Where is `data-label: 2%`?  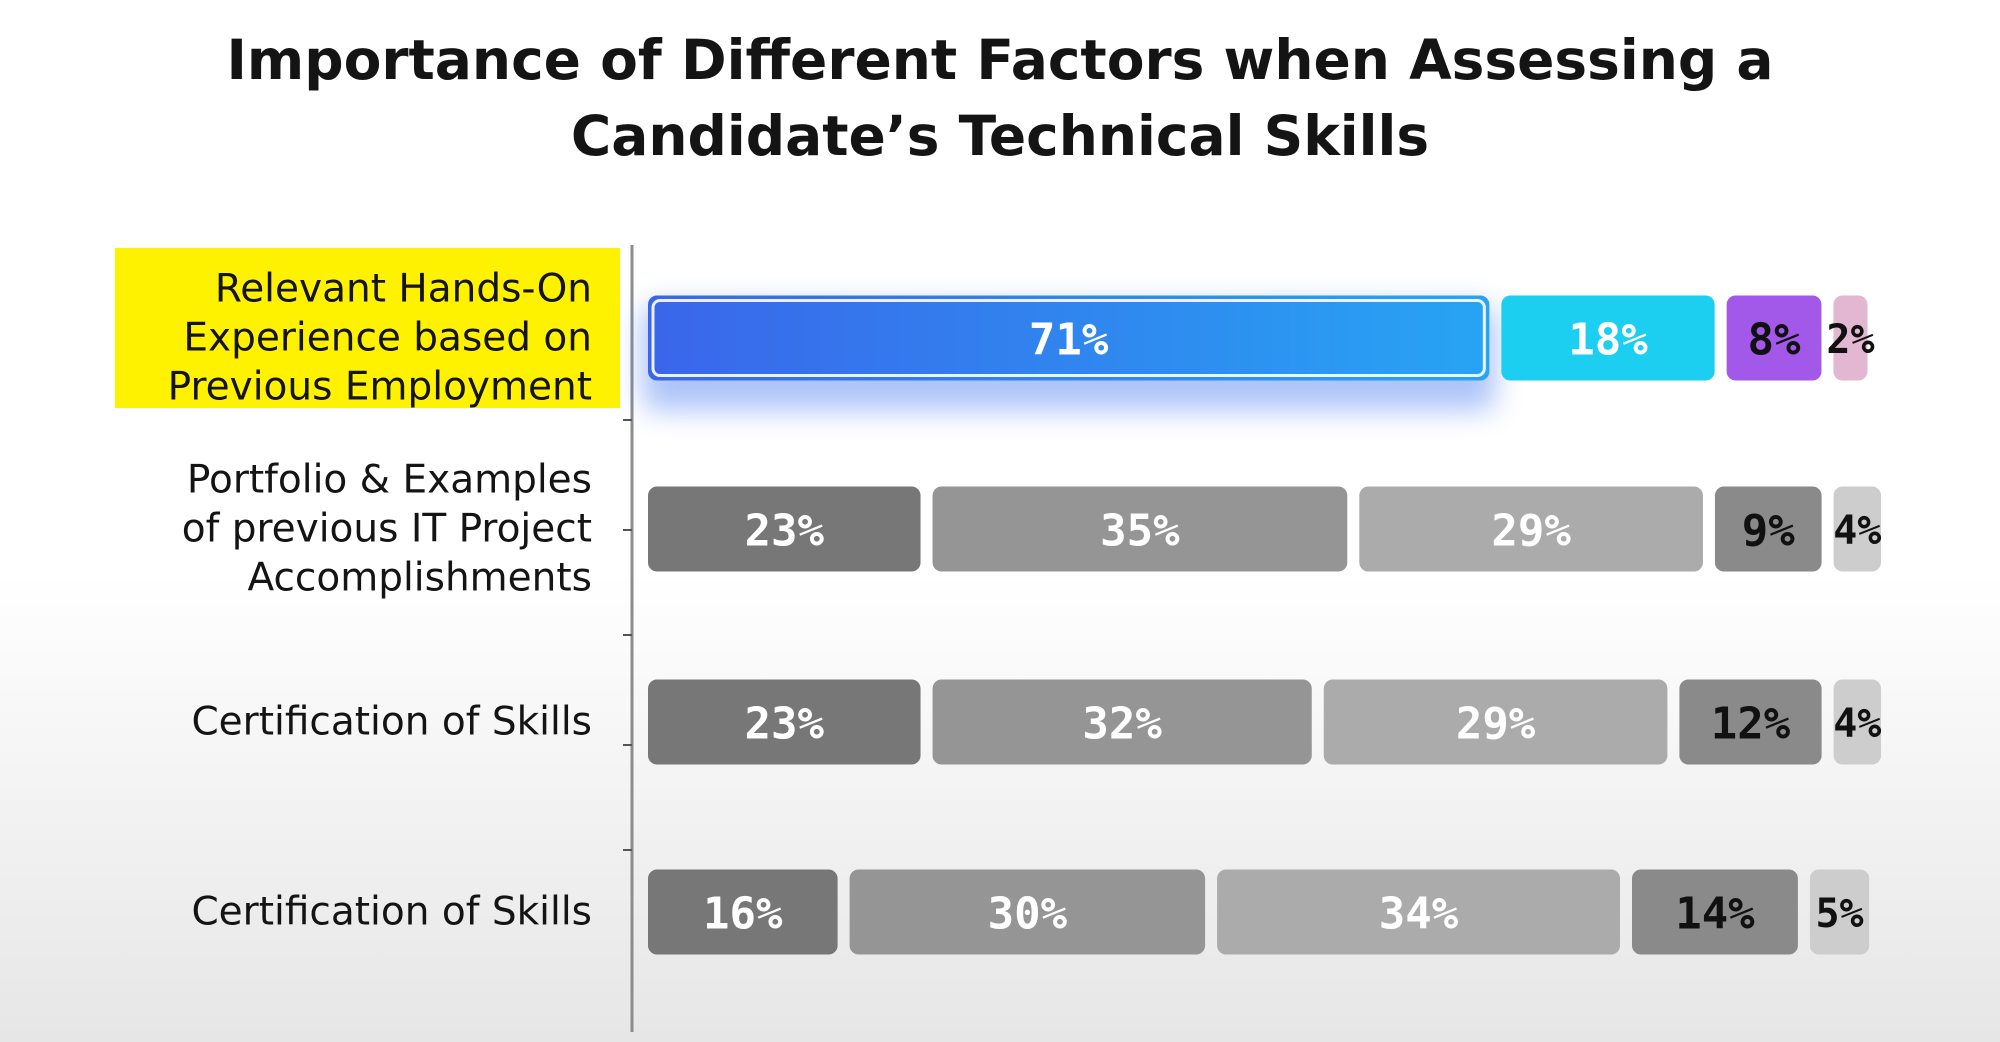 data-label: 2% is located at coordinates (1850, 340).